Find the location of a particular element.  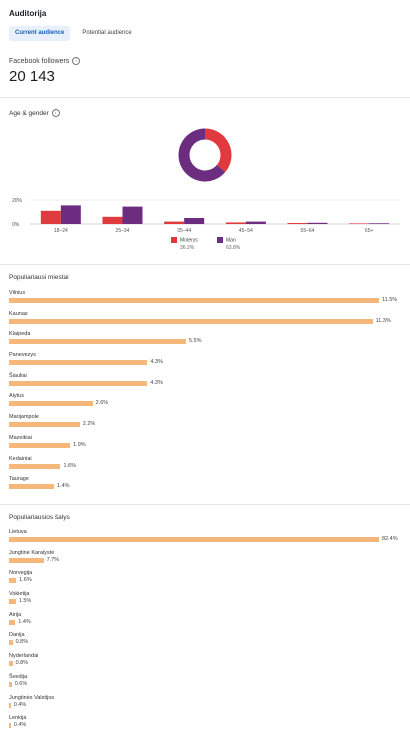

bar-label: Šiauliai is located at coordinates (18, 375).